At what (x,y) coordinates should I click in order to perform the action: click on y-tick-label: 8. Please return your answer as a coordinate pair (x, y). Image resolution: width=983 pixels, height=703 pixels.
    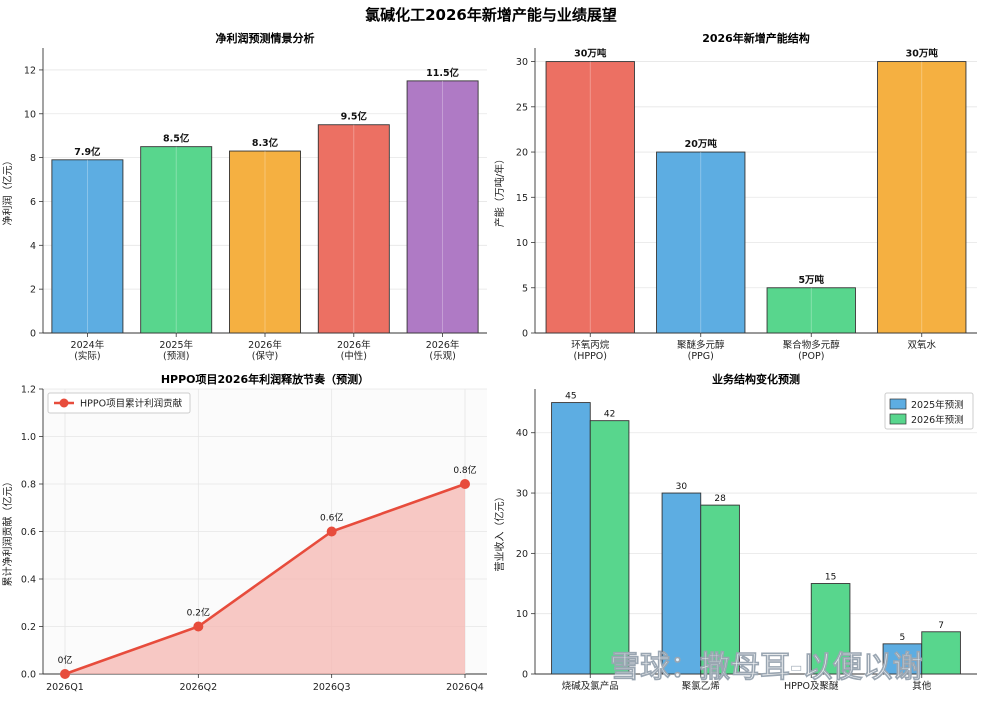
    Looking at the image, I should click on (33, 158).